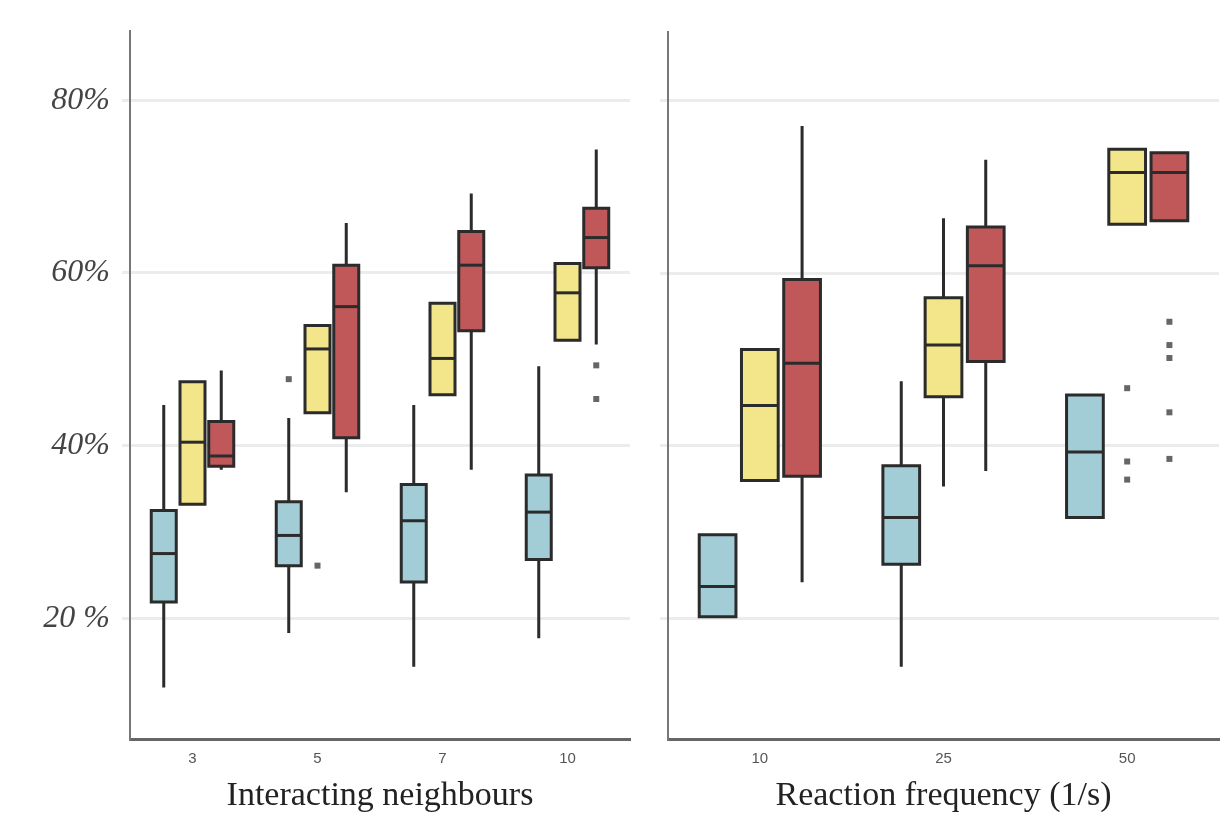 The width and height of the screenshot is (1229, 830). I want to click on y-tick-label: 80%, so click(80, 97).